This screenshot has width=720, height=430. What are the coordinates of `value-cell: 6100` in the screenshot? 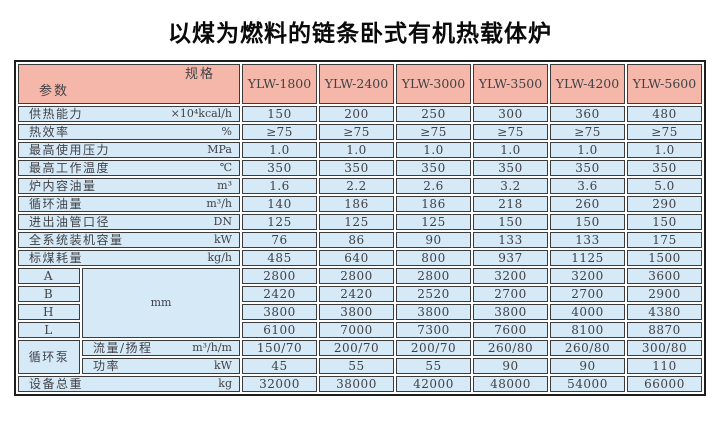 It's located at (279, 330).